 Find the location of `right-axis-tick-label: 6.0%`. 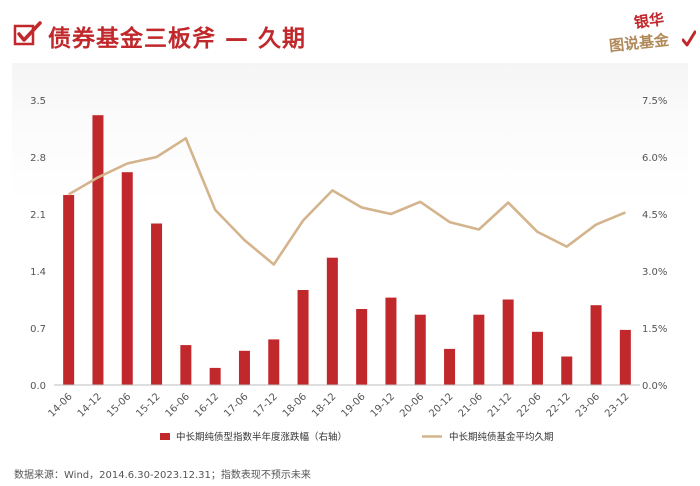

right-axis-tick-label: 6.0% is located at coordinates (654, 158).